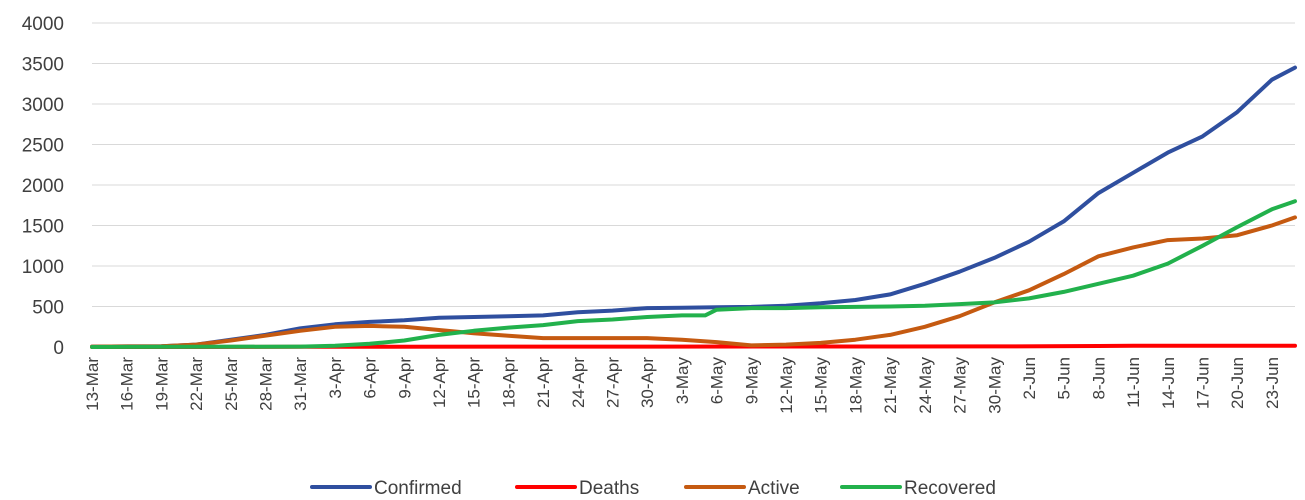 Image resolution: width=1305 pixels, height=500 pixels. I want to click on x-tick-label: 25-Mar, so click(231, 384).